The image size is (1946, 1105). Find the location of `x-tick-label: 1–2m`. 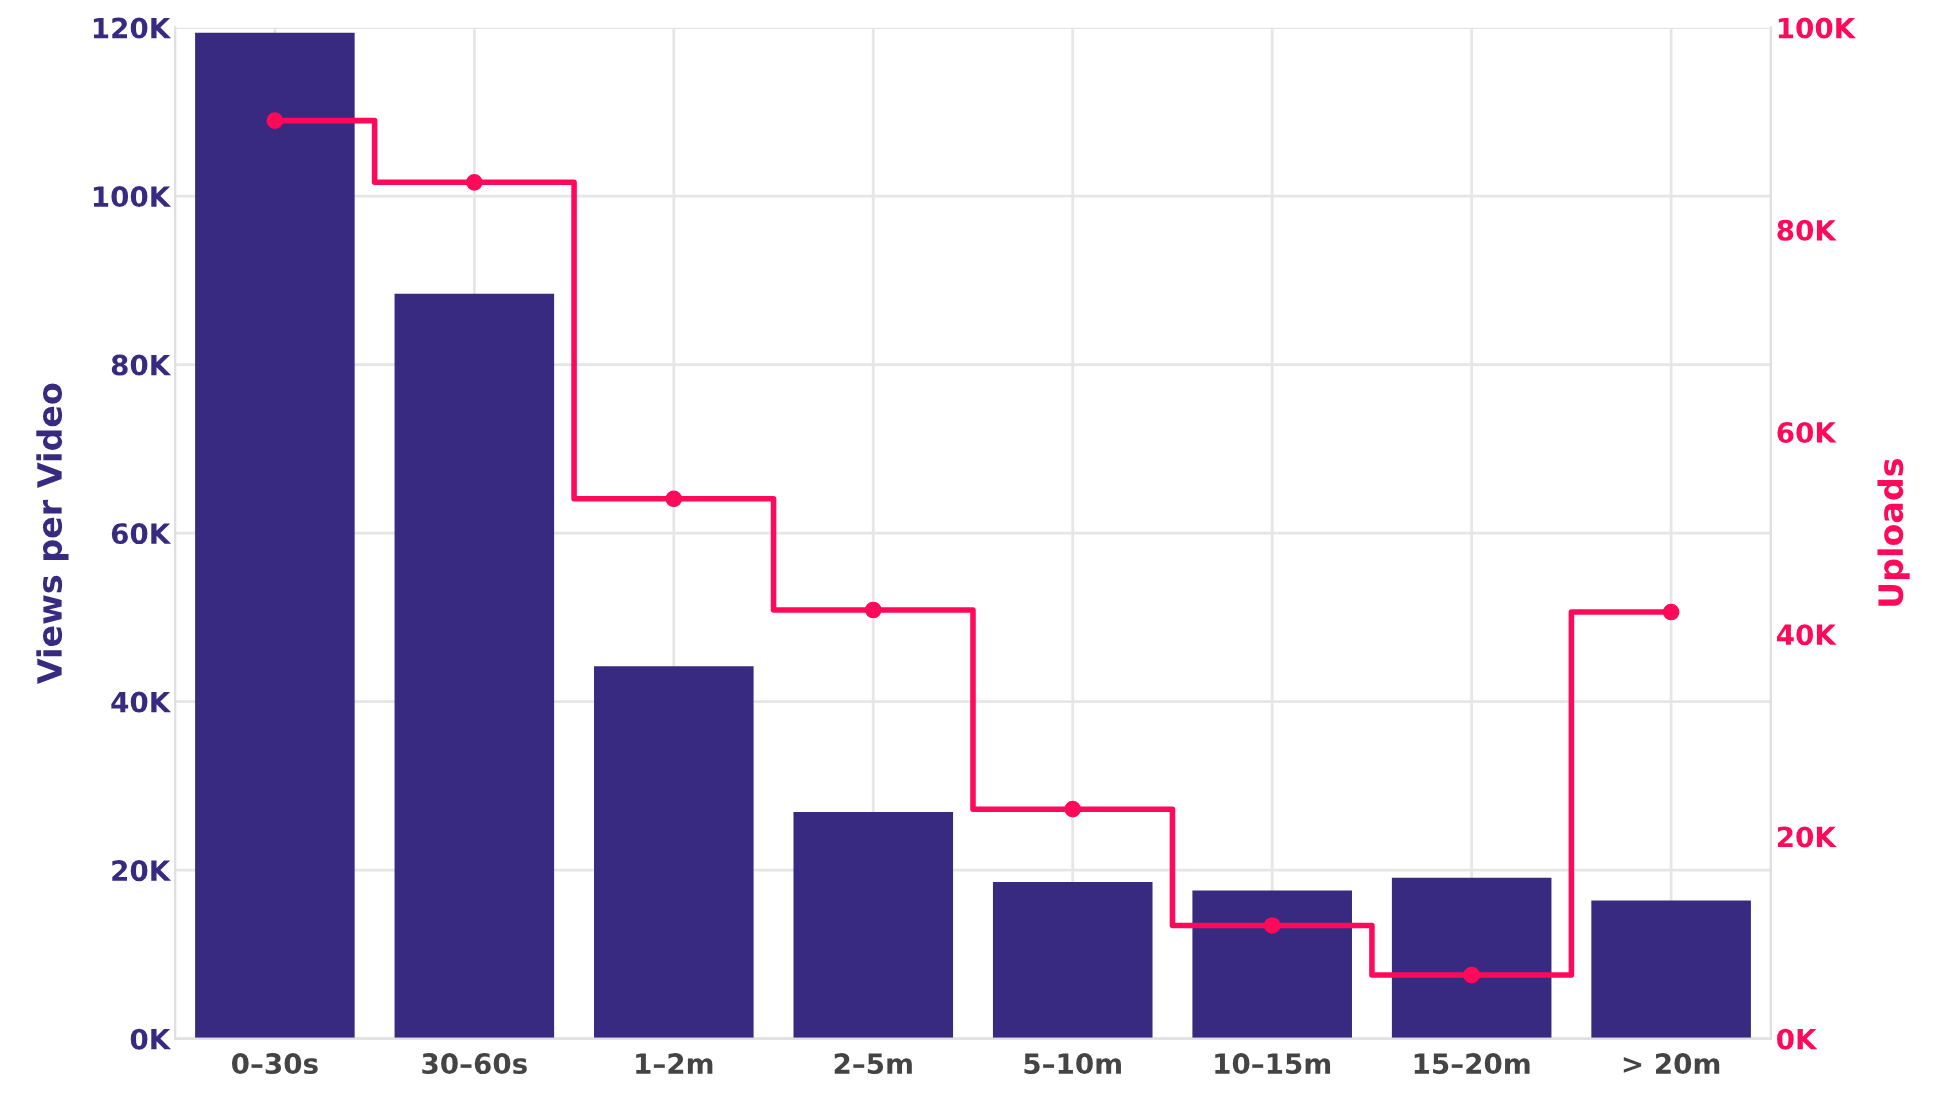

x-tick-label: 1–2m is located at coordinates (674, 1063).